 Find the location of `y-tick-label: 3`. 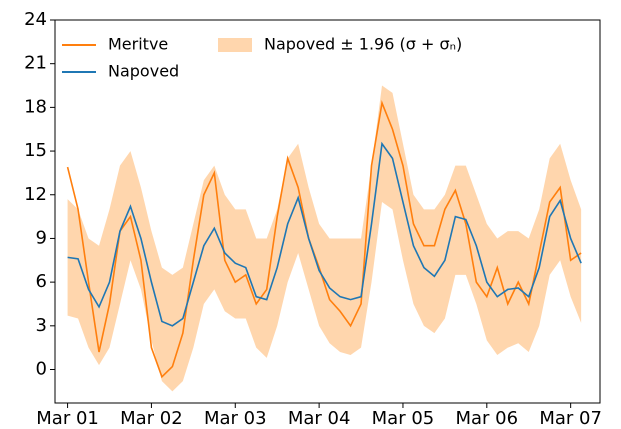

y-tick-label: 3 is located at coordinates (41, 325).